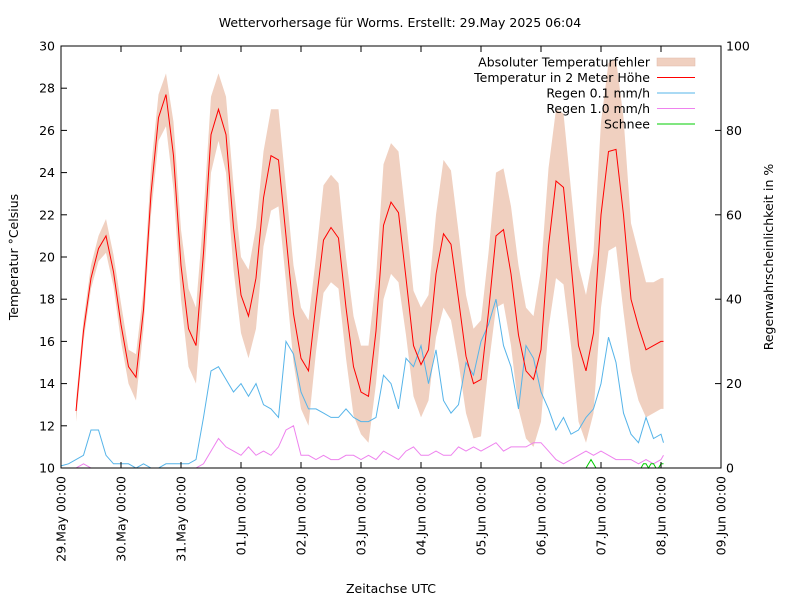  What do you see at coordinates (598, 108) in the screenshot?
I see `legend-label: Regen 1.0 mm/h` at bounding box center [598, 108].